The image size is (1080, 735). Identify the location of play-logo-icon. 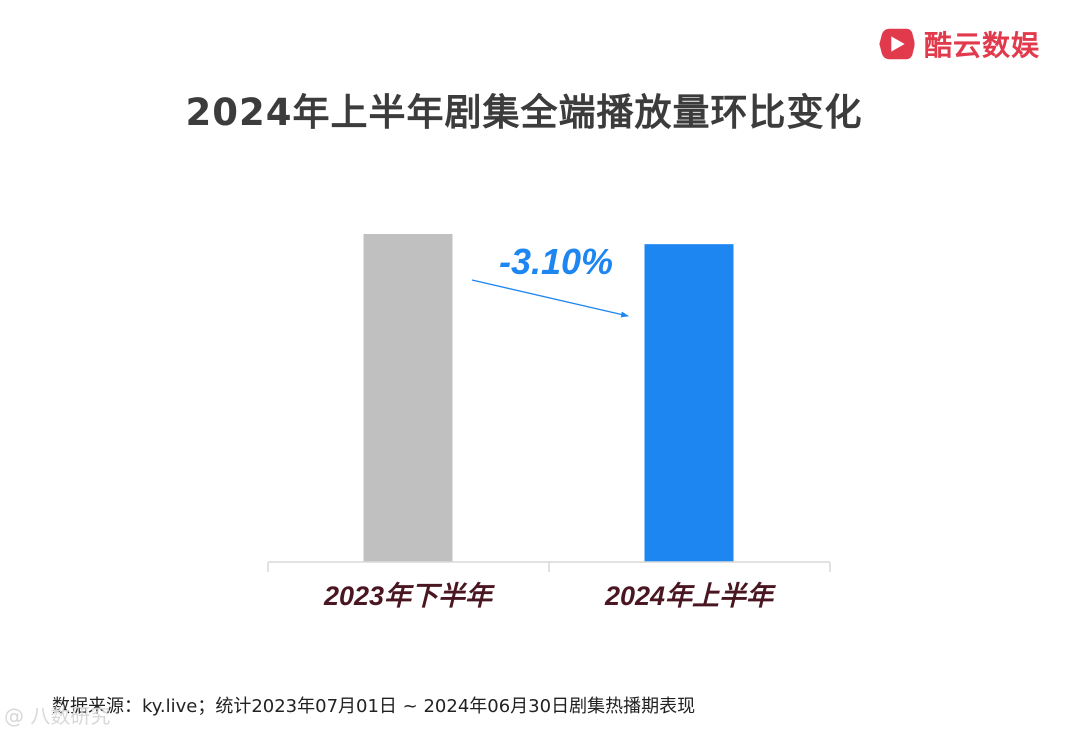
(897, 44).